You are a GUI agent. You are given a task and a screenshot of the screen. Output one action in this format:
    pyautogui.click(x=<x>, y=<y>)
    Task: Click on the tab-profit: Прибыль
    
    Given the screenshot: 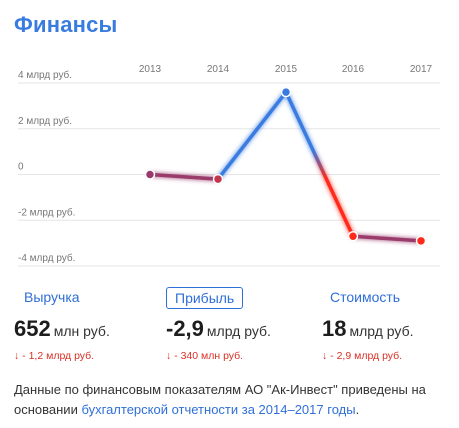 What is the action you would take?
    pyautogui.click(x=205, y=298)
    